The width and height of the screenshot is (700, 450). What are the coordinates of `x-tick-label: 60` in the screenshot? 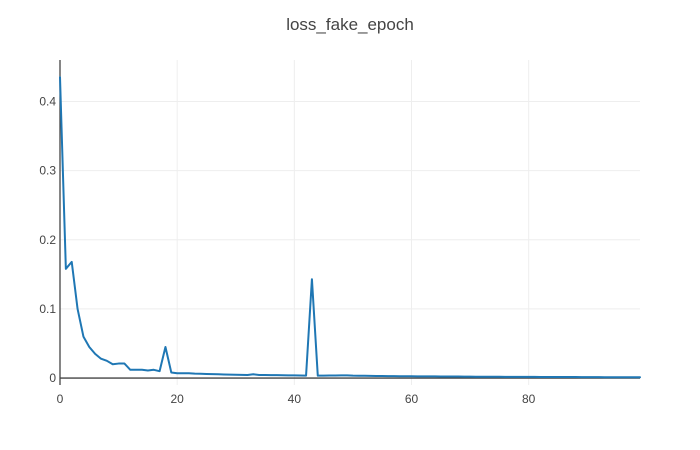 It's located at (412, 399).